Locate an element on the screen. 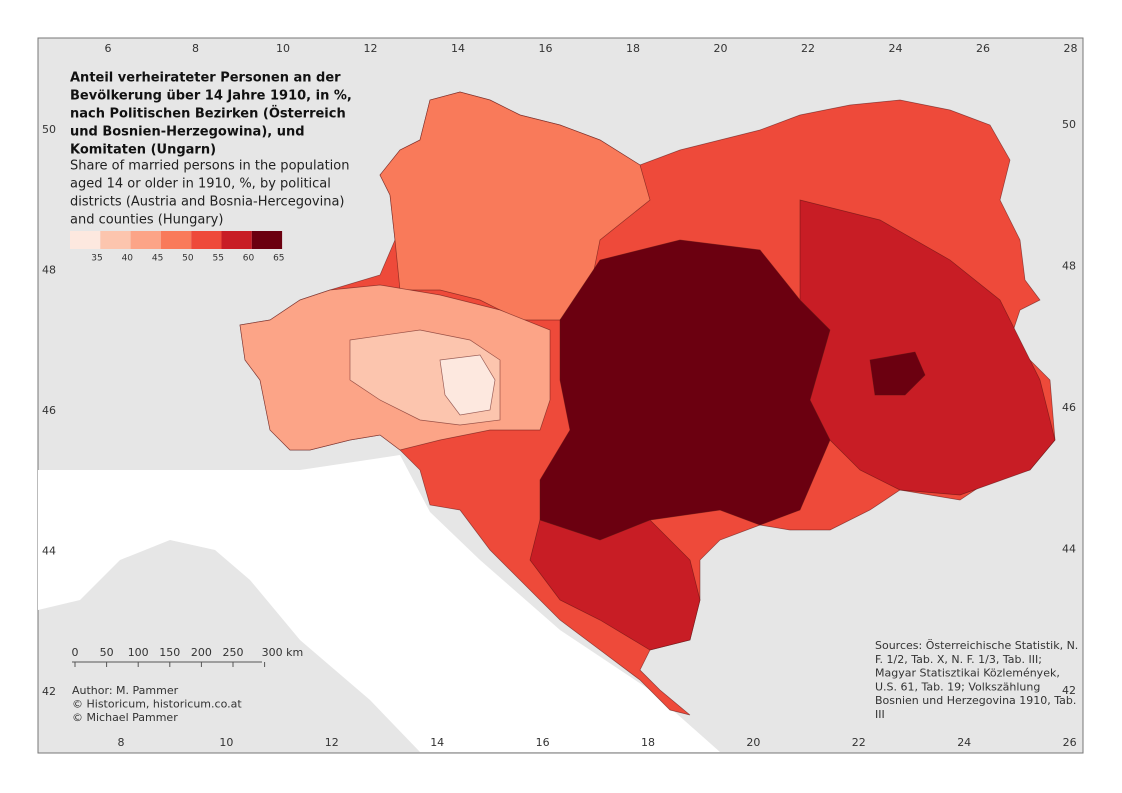 This screenshot has height=793, width=1122. frame-label-bottom: 14 is located at coordinates (437, 742).